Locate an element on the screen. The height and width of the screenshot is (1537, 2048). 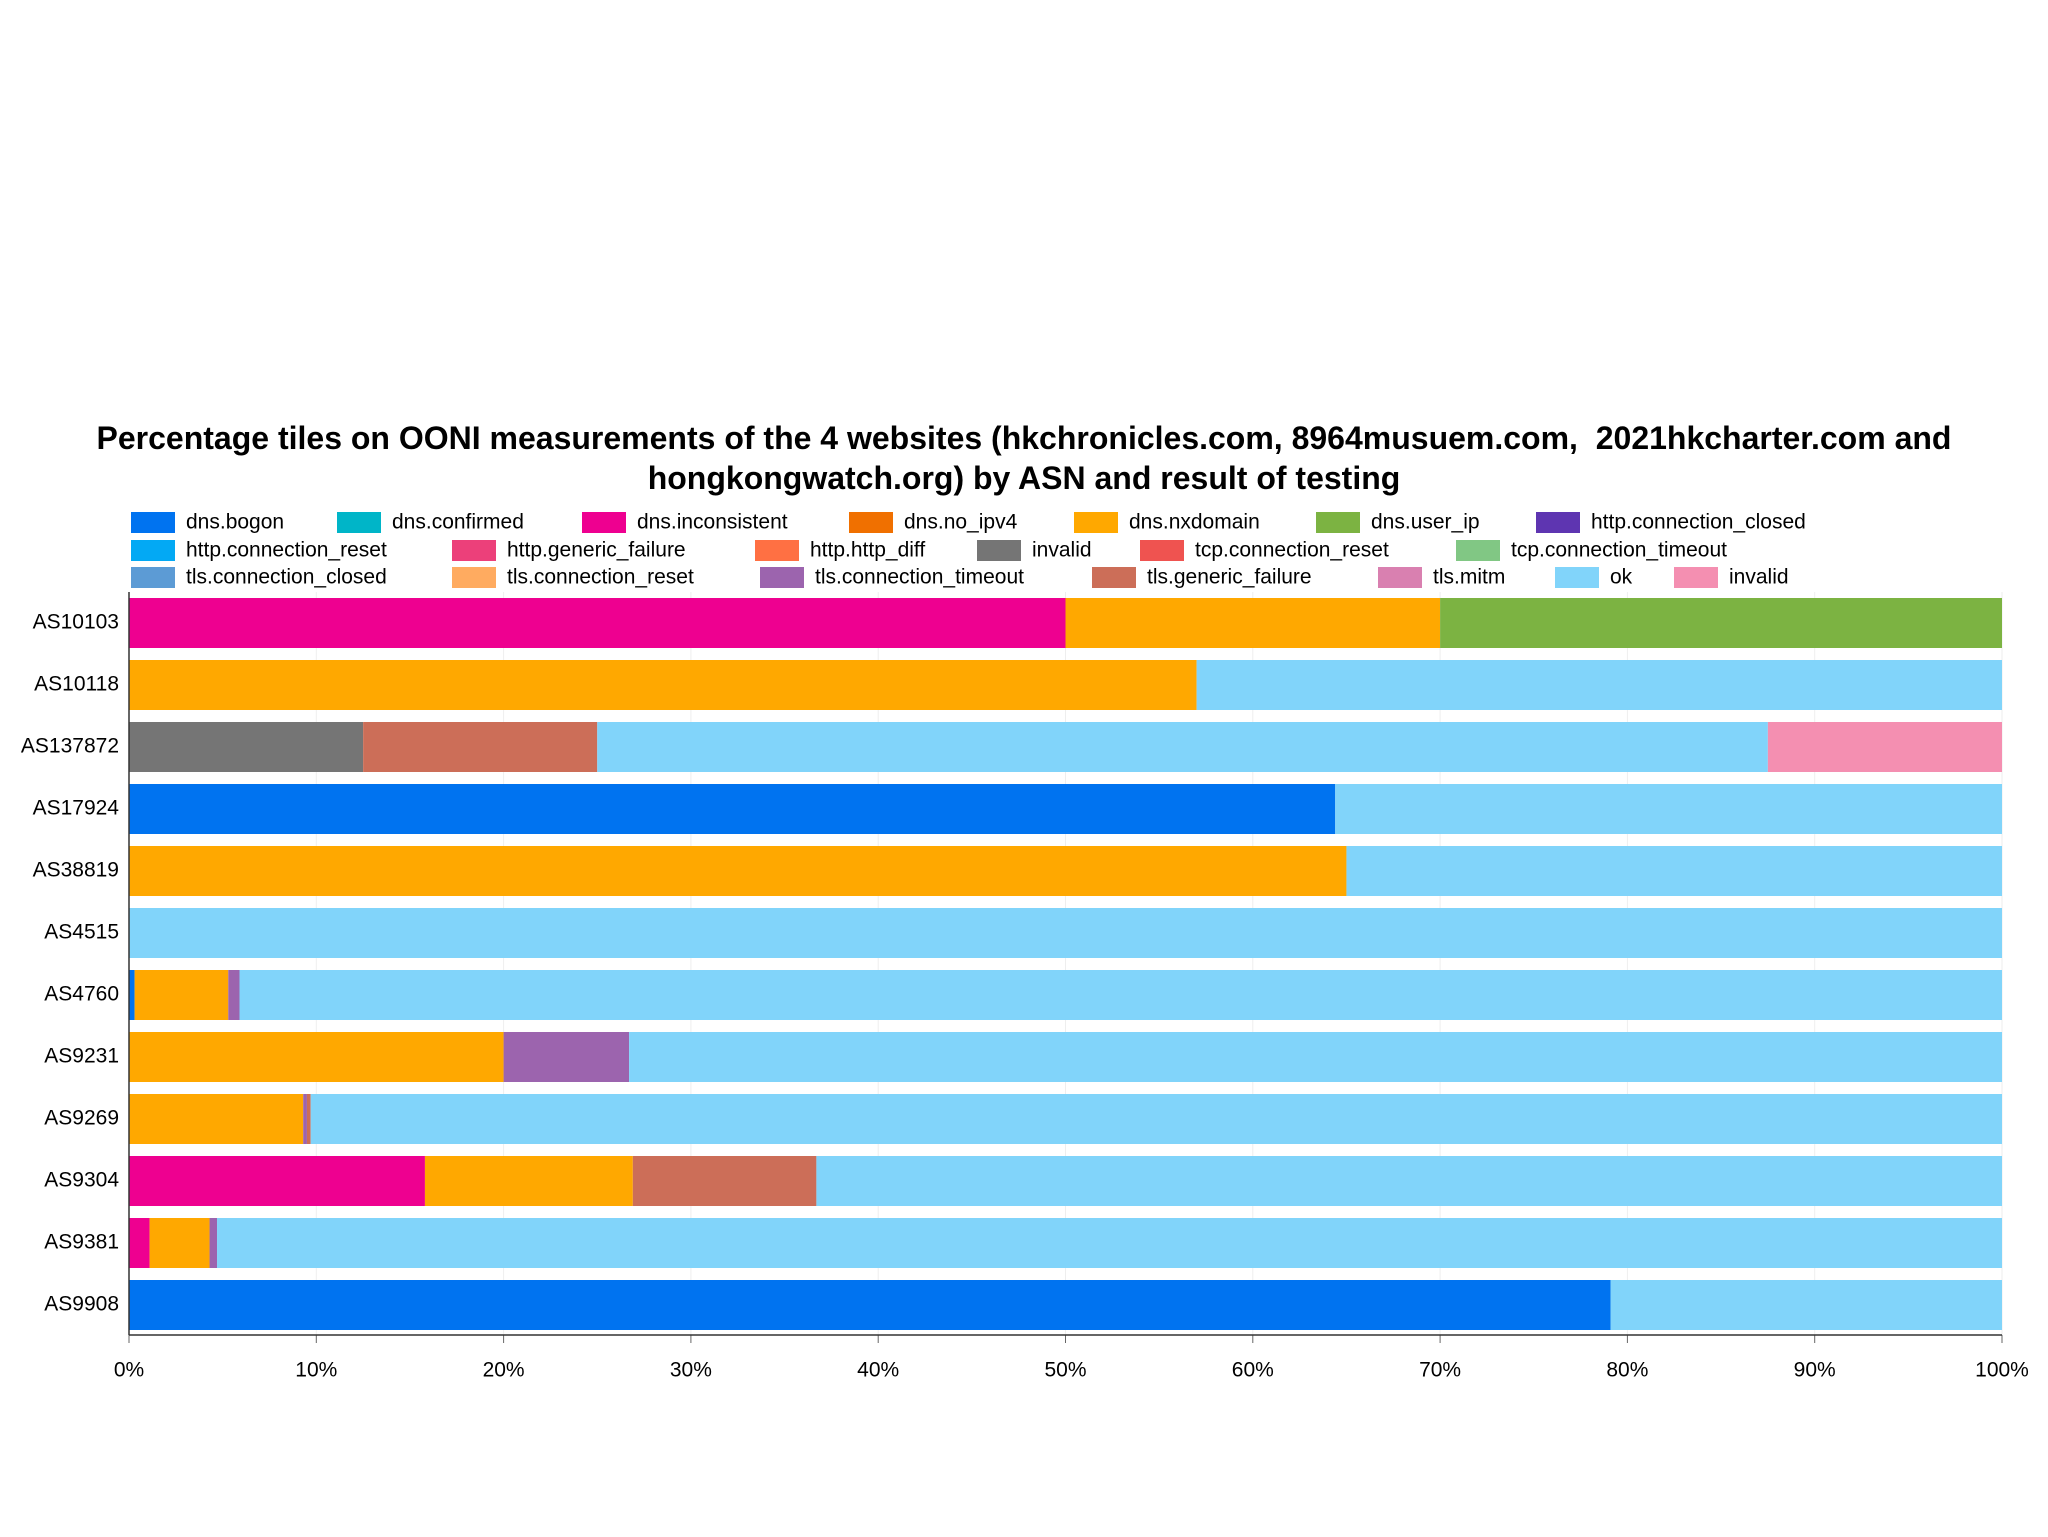
y-tick-label: AS17924 is located at coordinates (76, 808).